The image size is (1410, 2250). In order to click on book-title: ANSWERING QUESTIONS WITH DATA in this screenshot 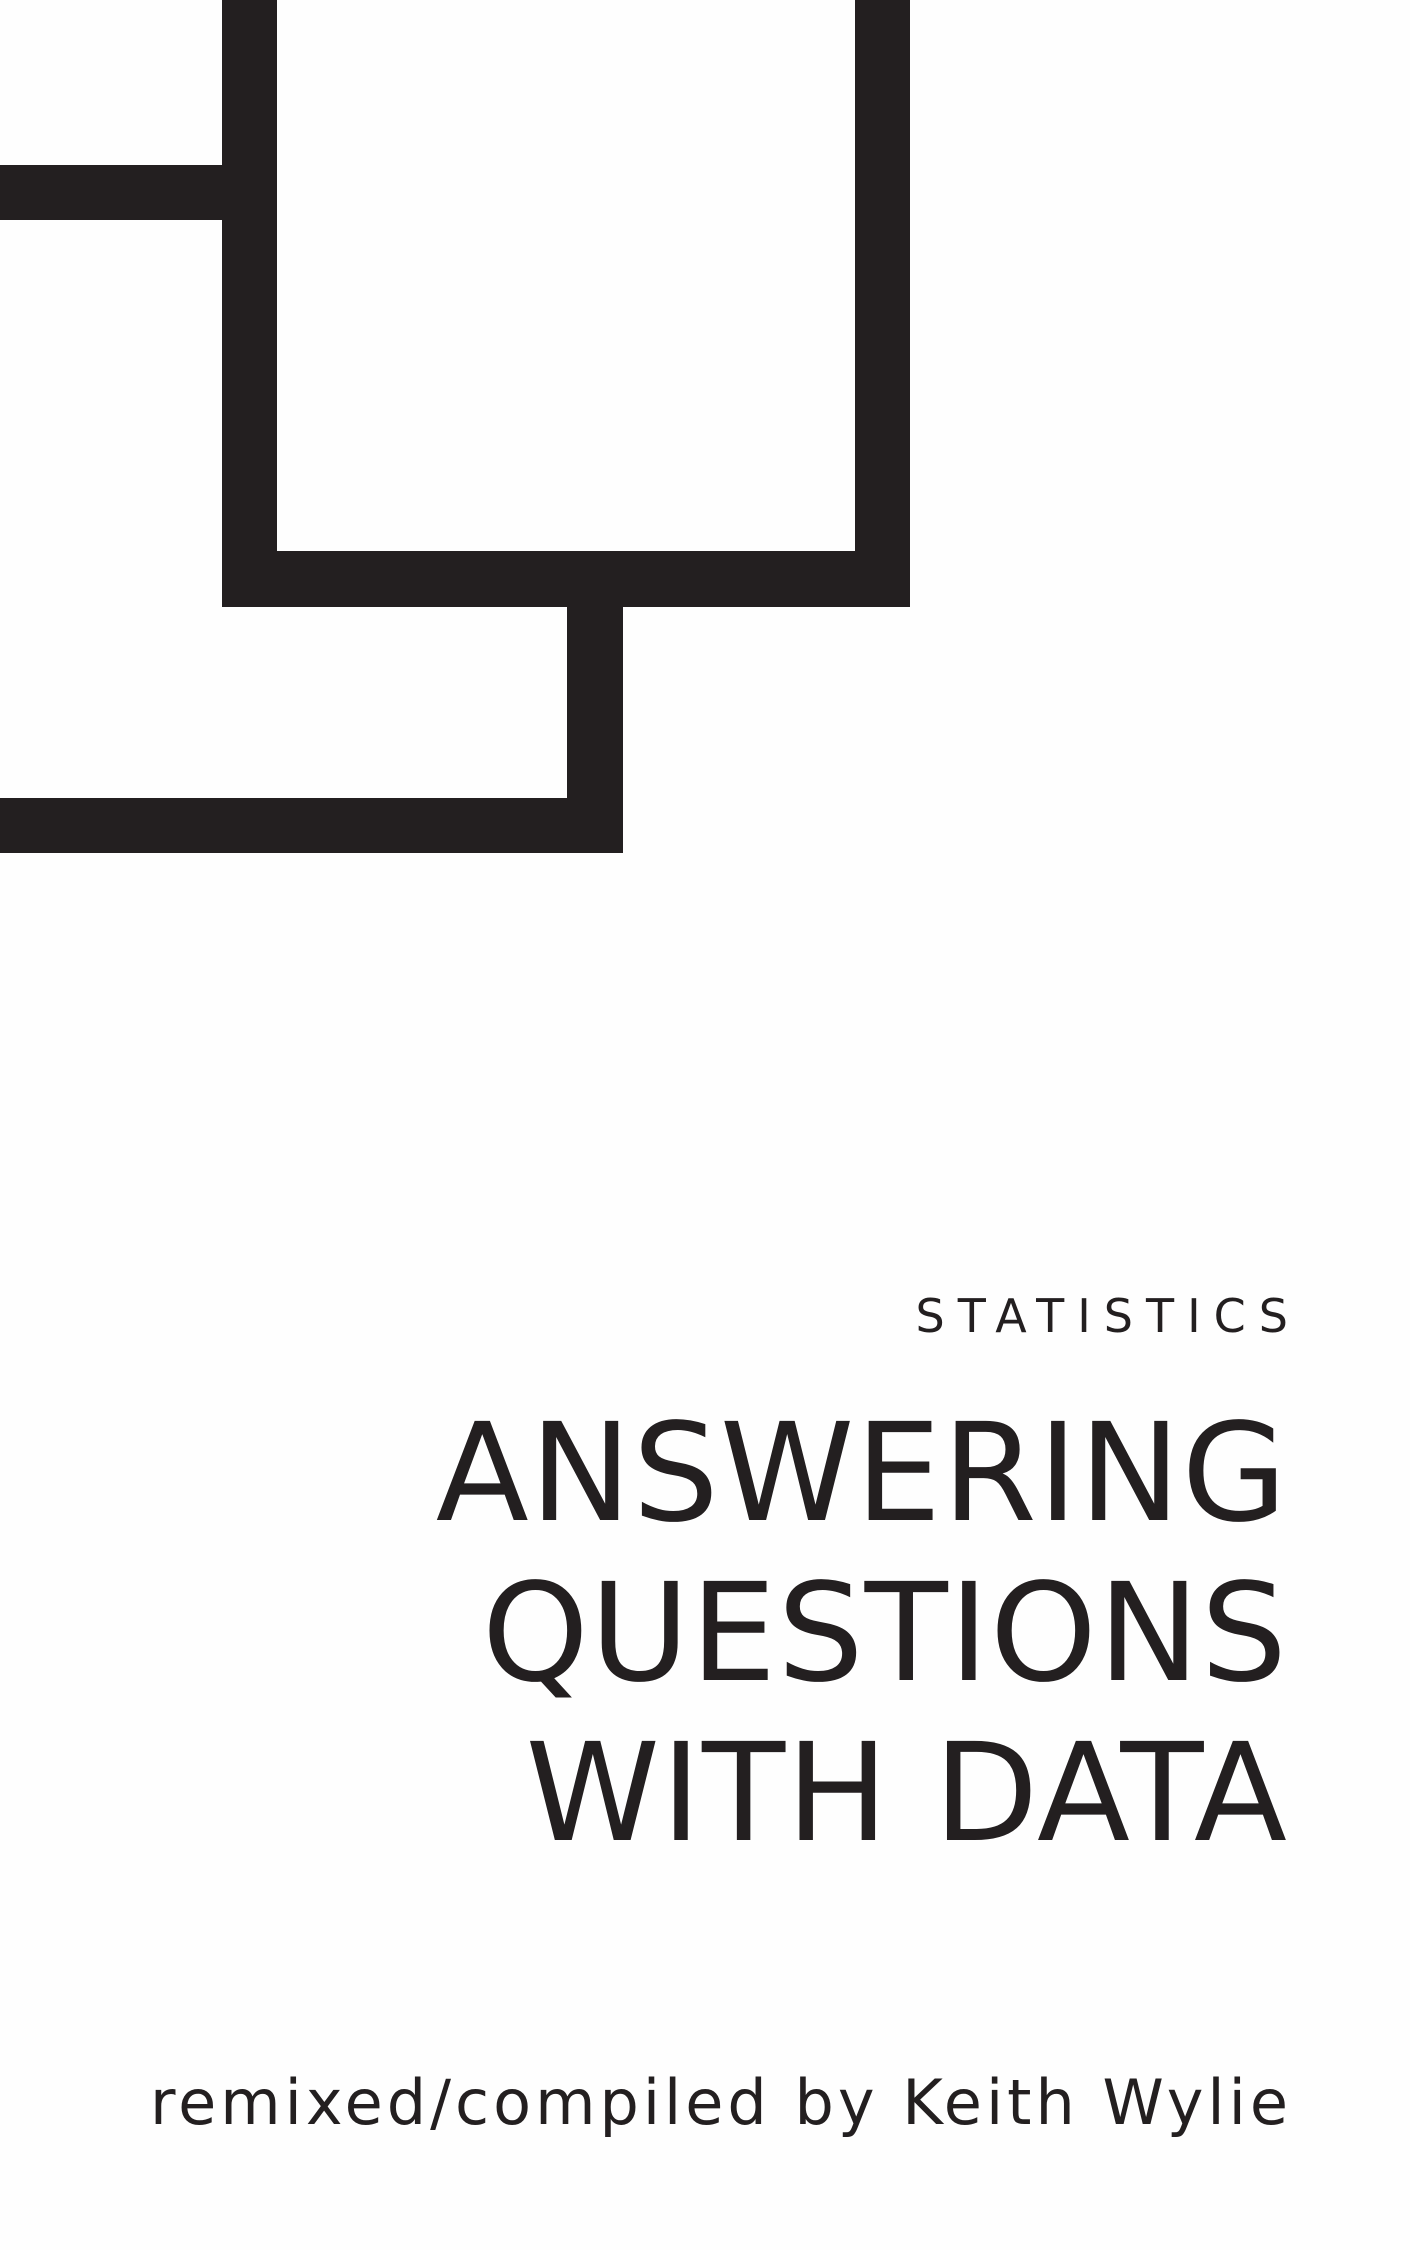, I will do `click(862, 1634)`.